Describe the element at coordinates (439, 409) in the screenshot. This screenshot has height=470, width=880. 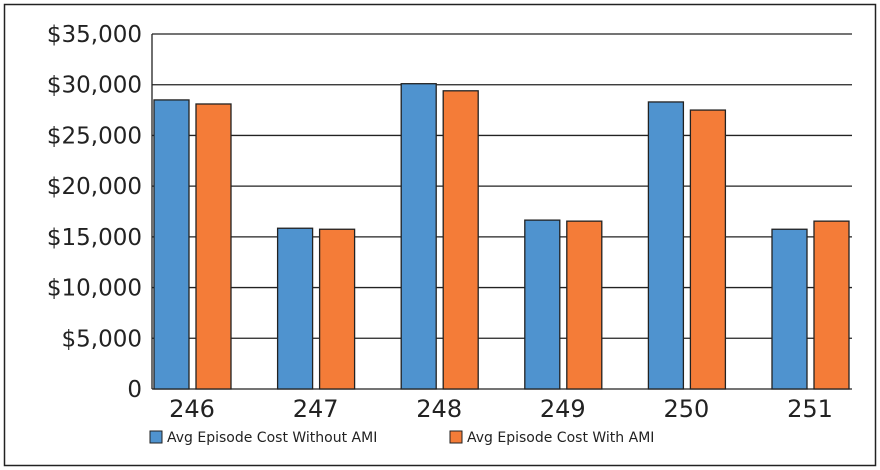
I see `x-tick-label: 248` at that location.